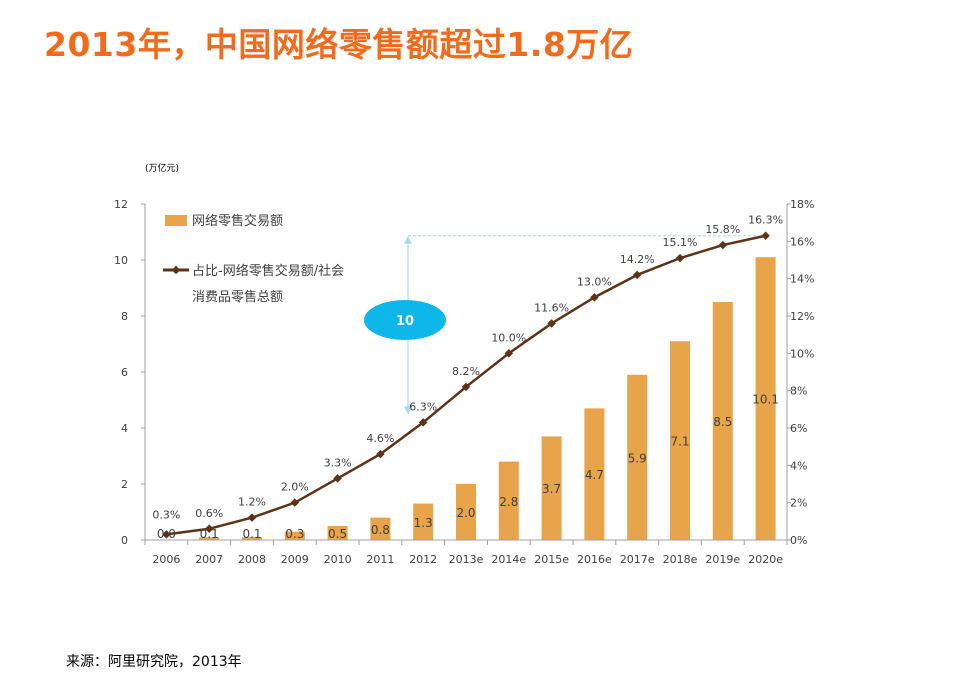  I want to click on left-tick-label: 6, so click(124, 372).